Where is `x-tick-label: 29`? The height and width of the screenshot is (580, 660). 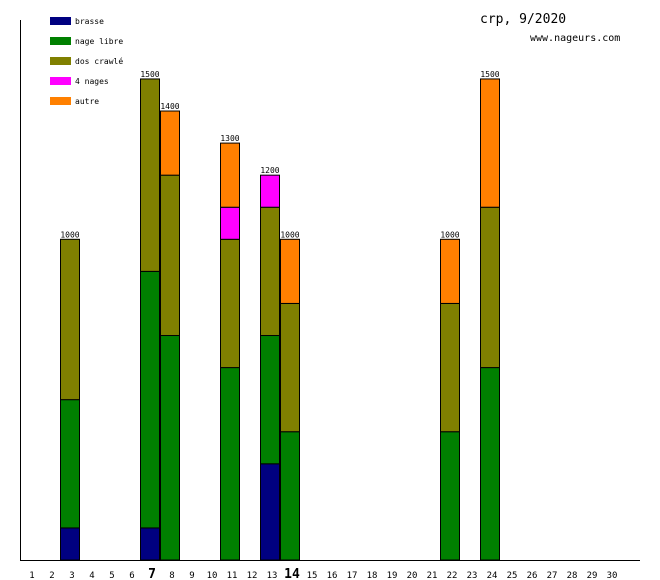
x-tick-label: 29 is located at coordinates (592, 575).